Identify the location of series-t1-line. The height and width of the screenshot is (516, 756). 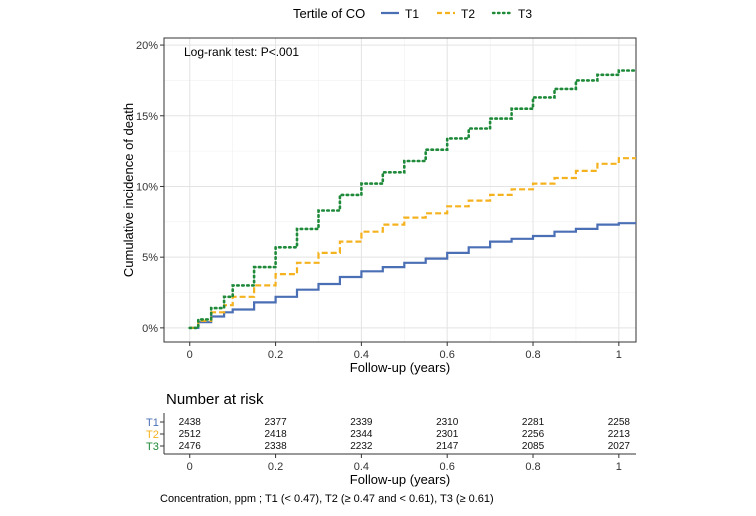
(412, 275).